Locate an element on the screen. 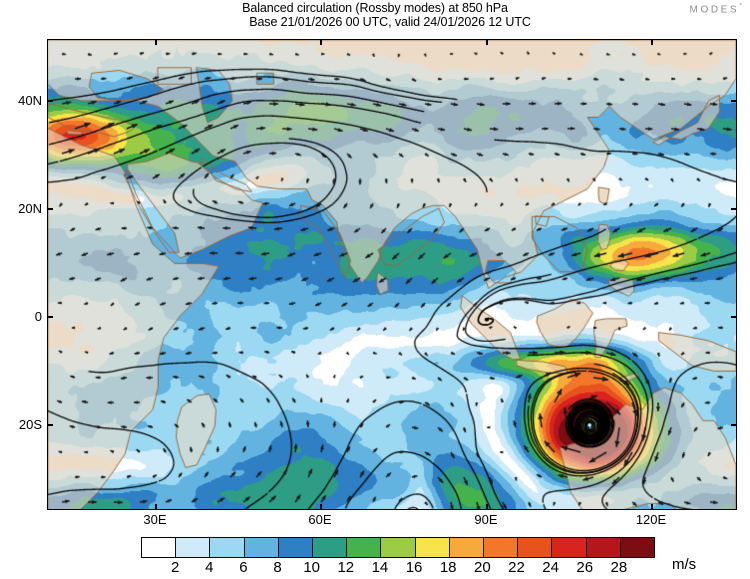 This screenshot has height=579, width=750. modes-logo-mark: ° is located at coordinates (740, 6).